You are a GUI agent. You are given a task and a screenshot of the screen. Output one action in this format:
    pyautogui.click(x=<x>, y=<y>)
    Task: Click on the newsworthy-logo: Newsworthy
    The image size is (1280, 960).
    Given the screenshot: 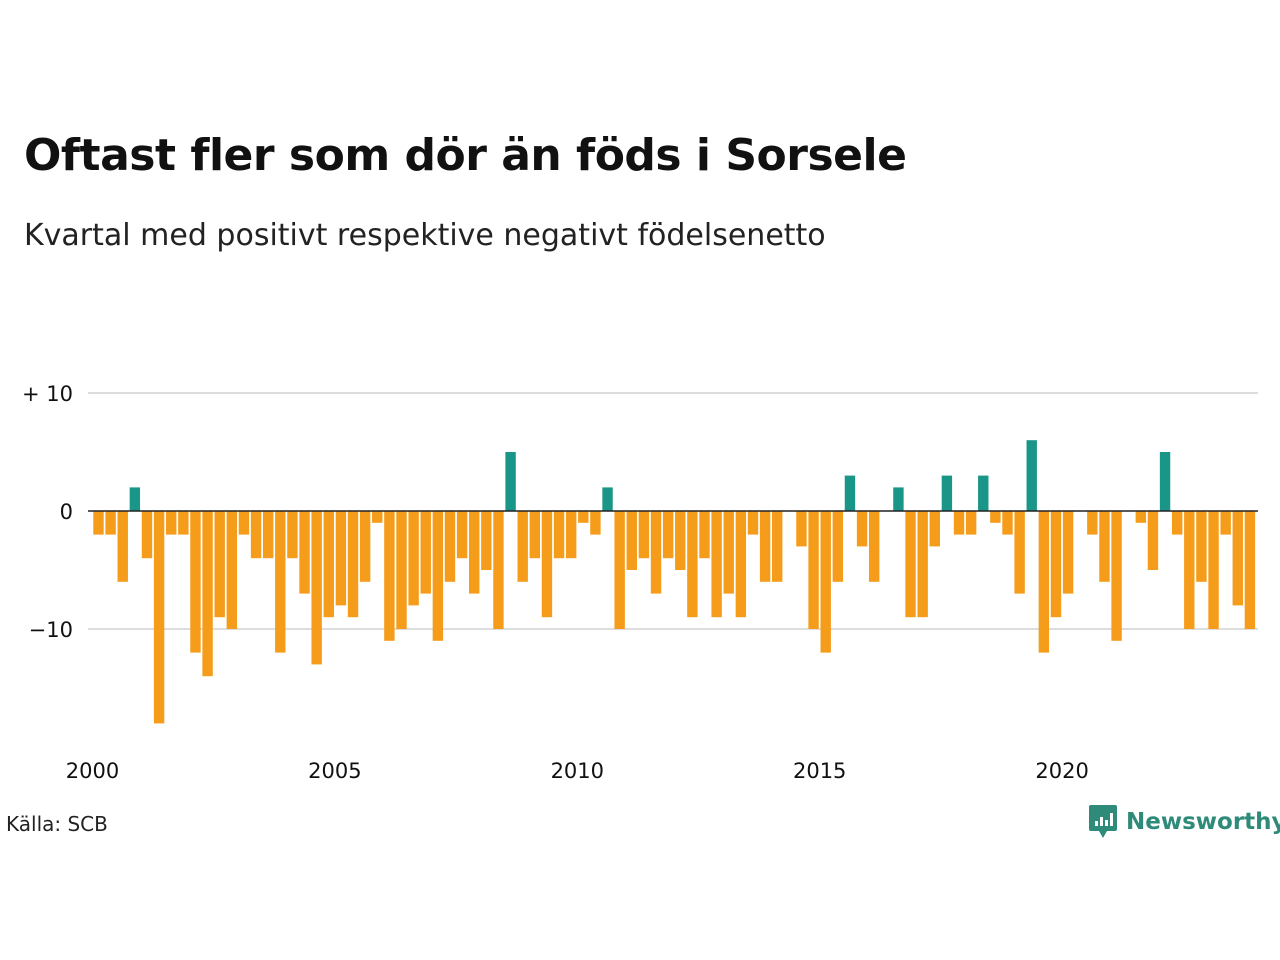 What is the action you would take?
    pyautogui.click(x=1184, y=822)
    